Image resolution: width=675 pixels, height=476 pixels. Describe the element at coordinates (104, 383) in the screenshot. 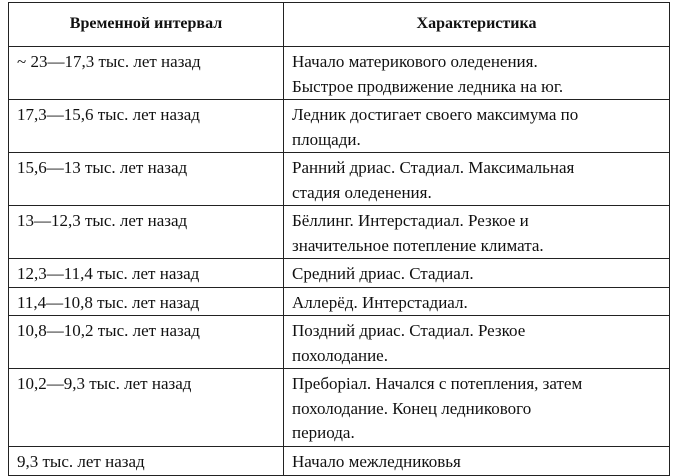

I see `cell-text: 10,2—9,3 тыс. лет назад` at that location.